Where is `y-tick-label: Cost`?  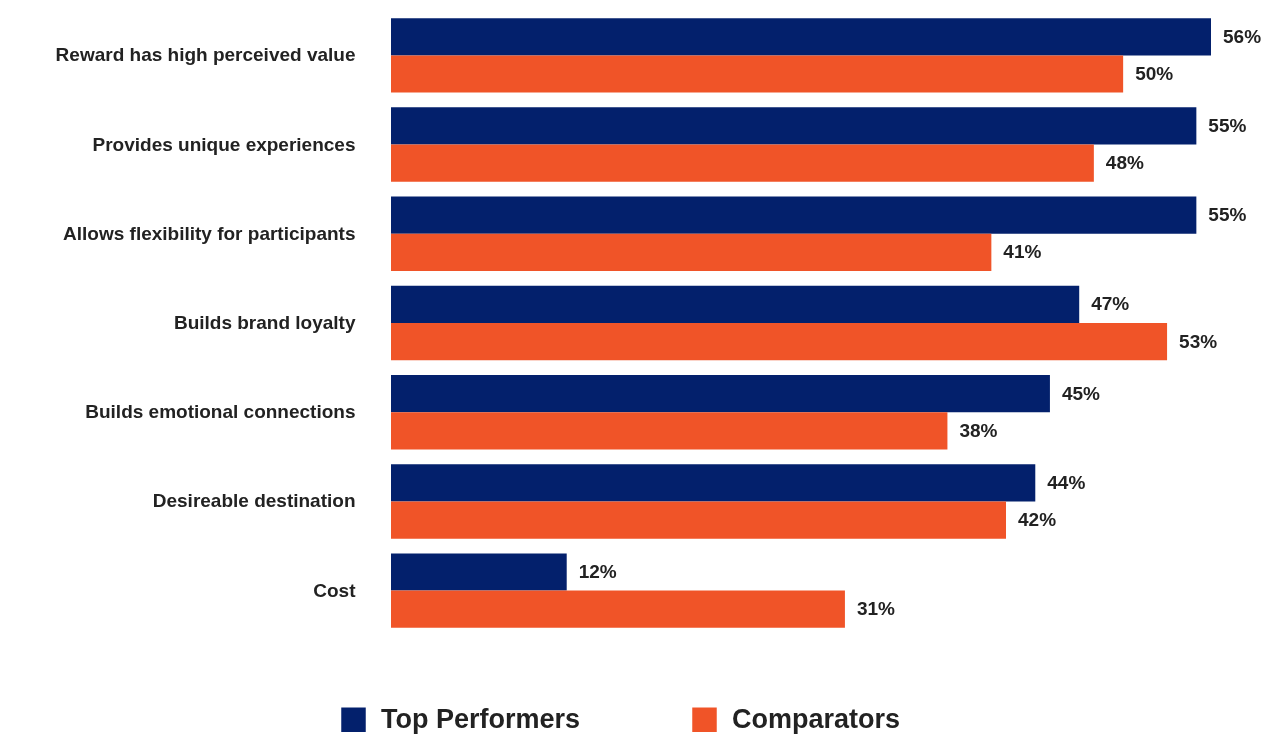
y-tick-label: Cost is located at coordinates (335, 590).